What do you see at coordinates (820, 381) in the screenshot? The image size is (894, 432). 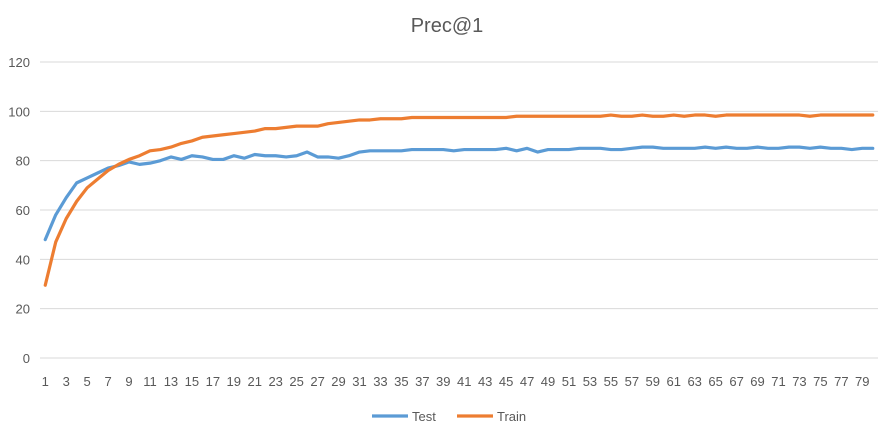 I see `x-tick-label: 75` at bounding box center [820, 381].